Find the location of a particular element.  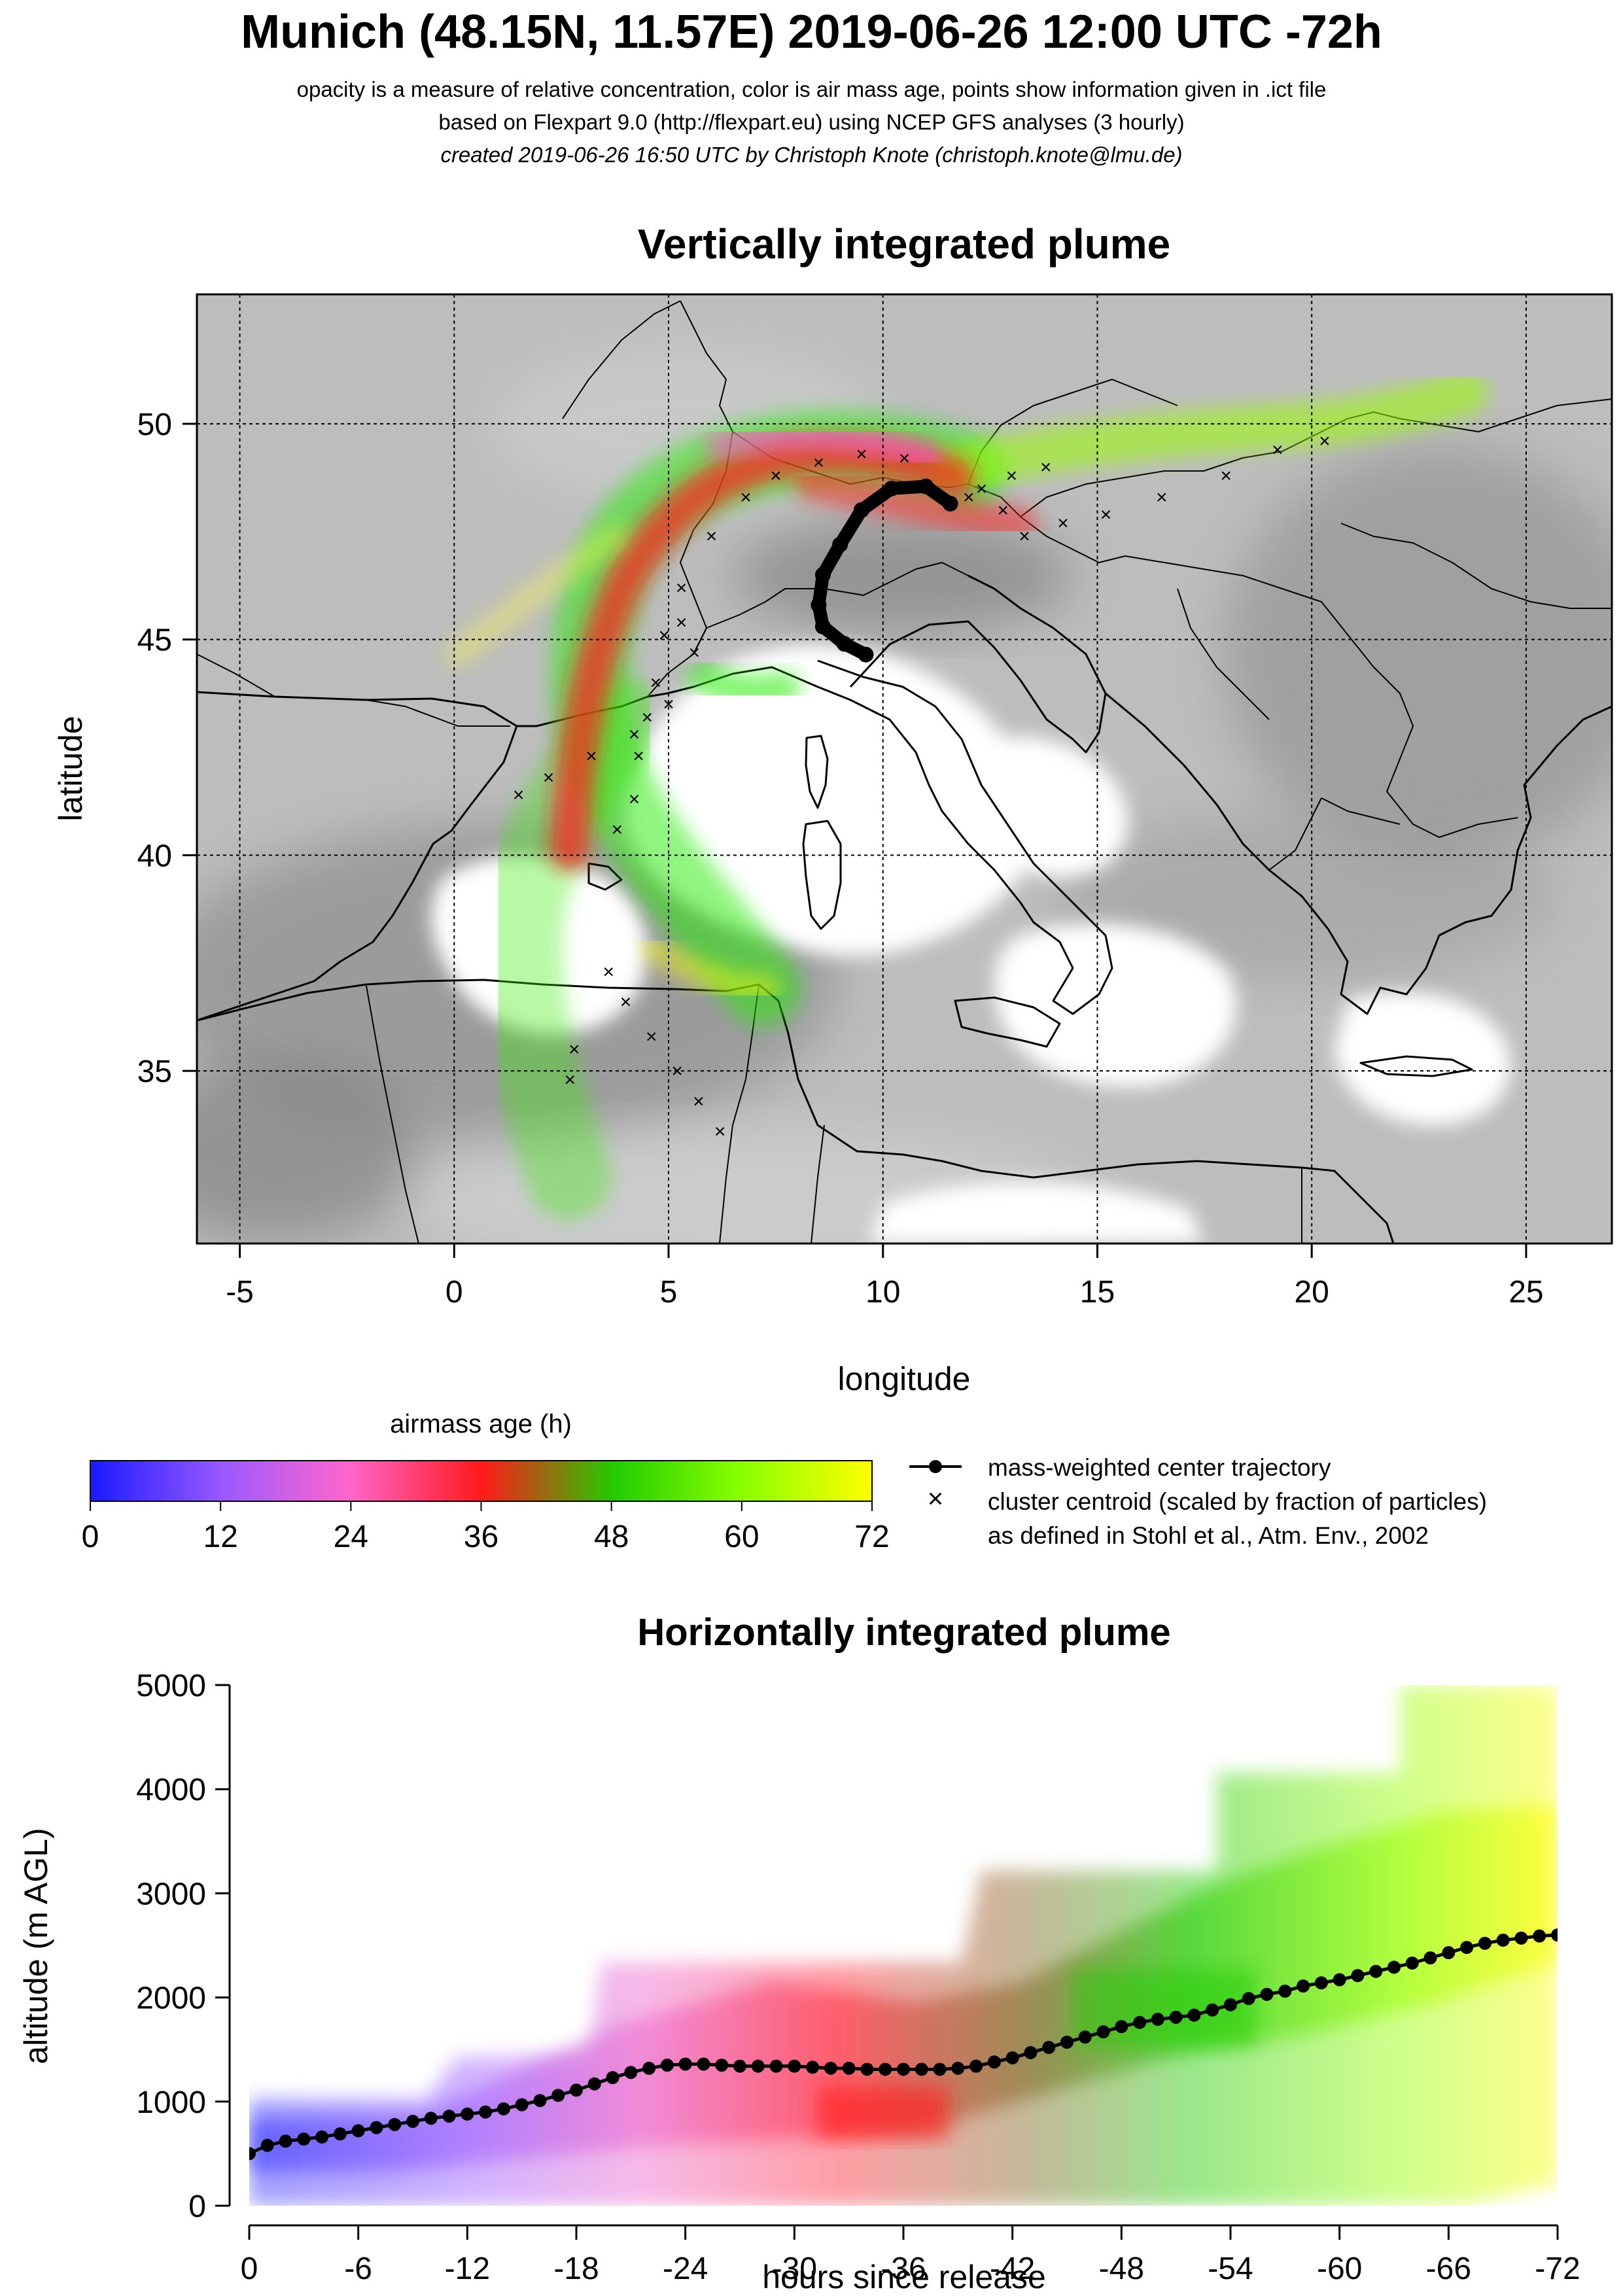

altitude-x-tick-label: -66 is located at coordinates (1449, 2269).